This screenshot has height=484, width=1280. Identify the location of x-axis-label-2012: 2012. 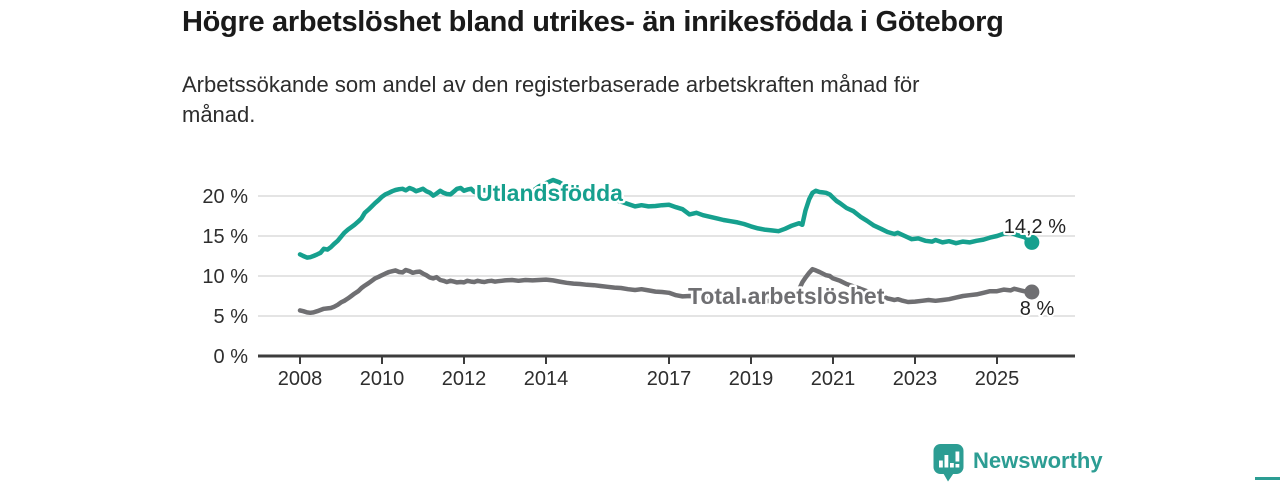
(464, 379).